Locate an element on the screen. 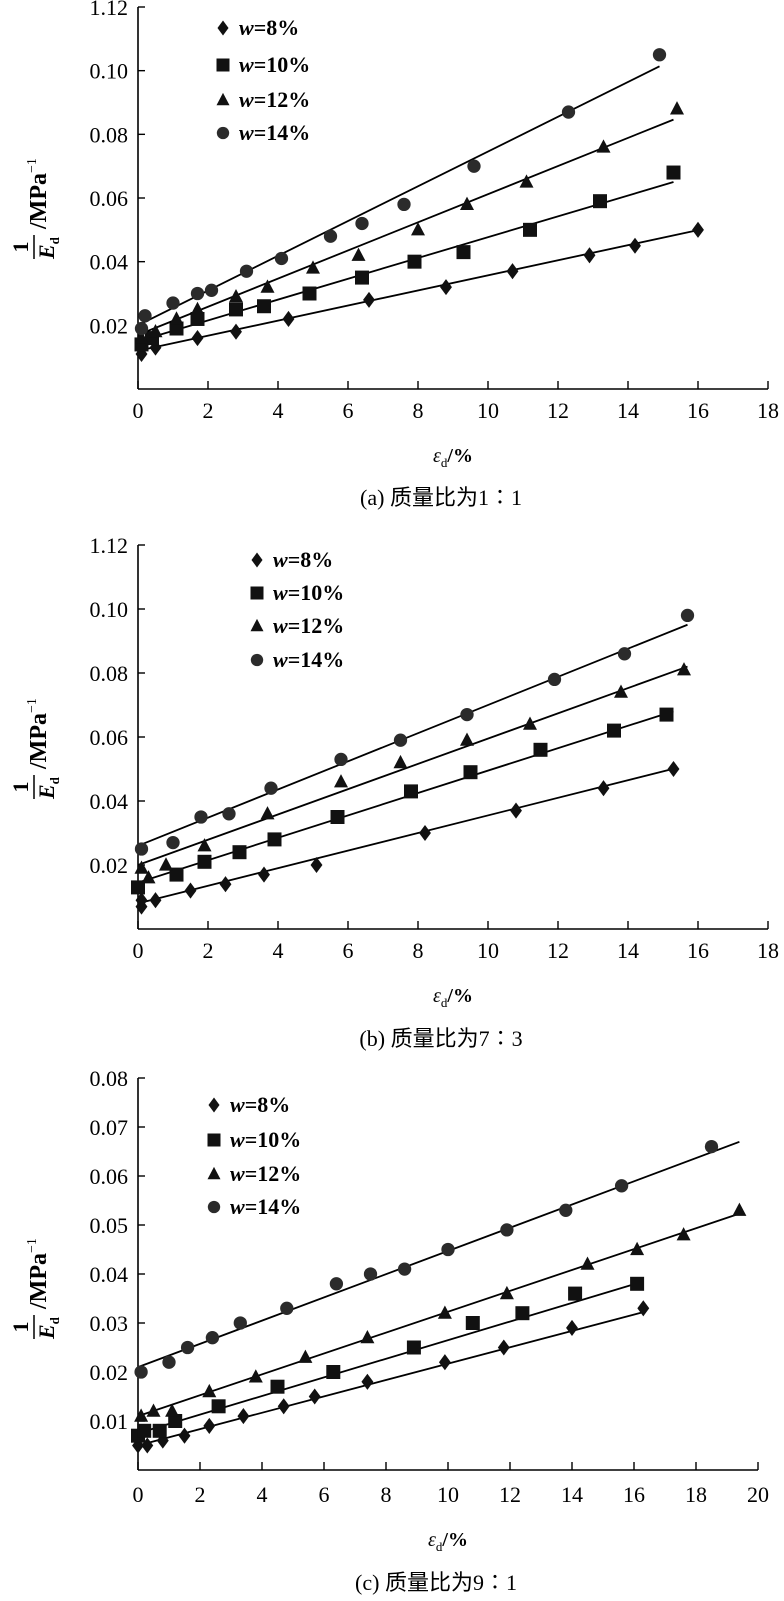  y-tick-label: 1.12 is located at coordinates (109, 10).